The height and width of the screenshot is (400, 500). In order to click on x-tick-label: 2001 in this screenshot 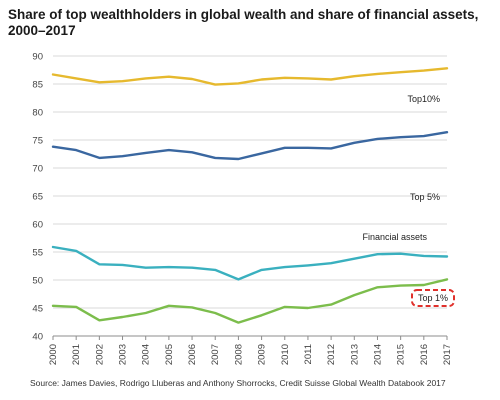, I will do `click(76, 354)`.